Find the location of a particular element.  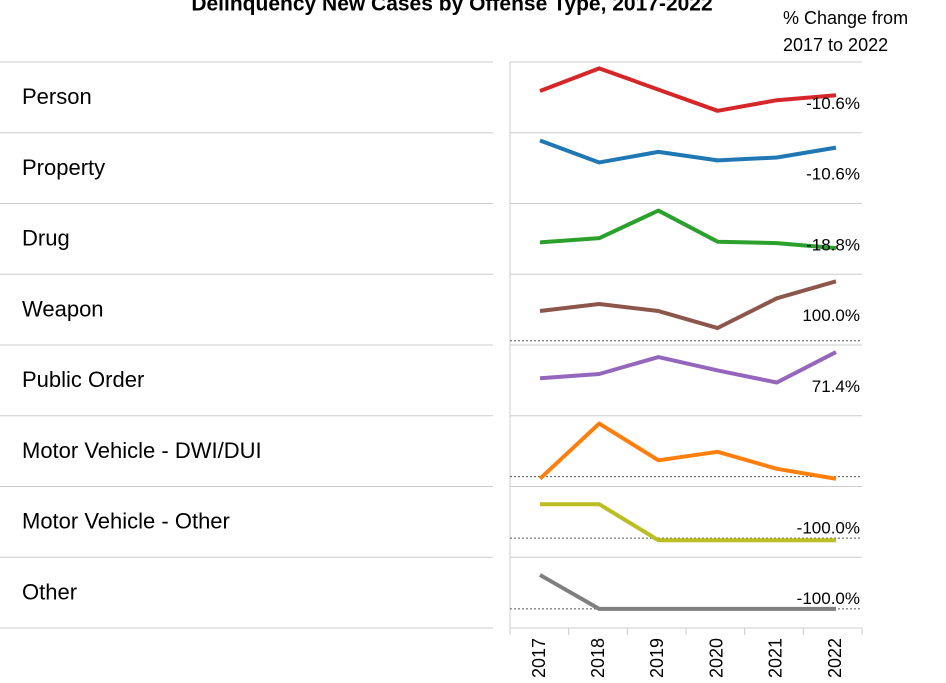

x-tick-label: 2022 is located at coordinates (835, 658).